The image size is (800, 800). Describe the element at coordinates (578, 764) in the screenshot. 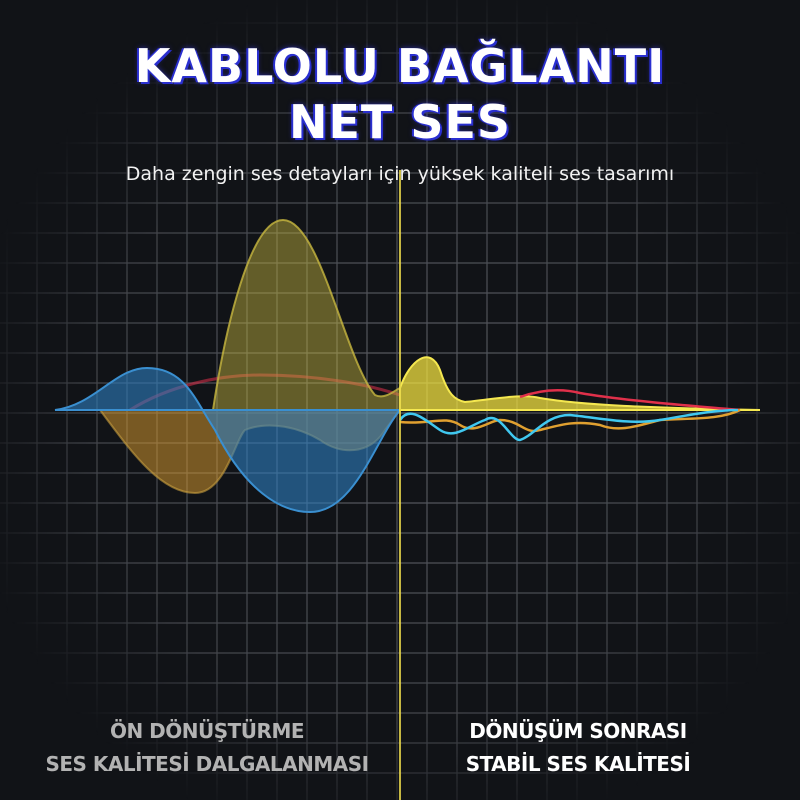

I see `caption-after-line2: STABİL SES KALİTESİ` at that location.